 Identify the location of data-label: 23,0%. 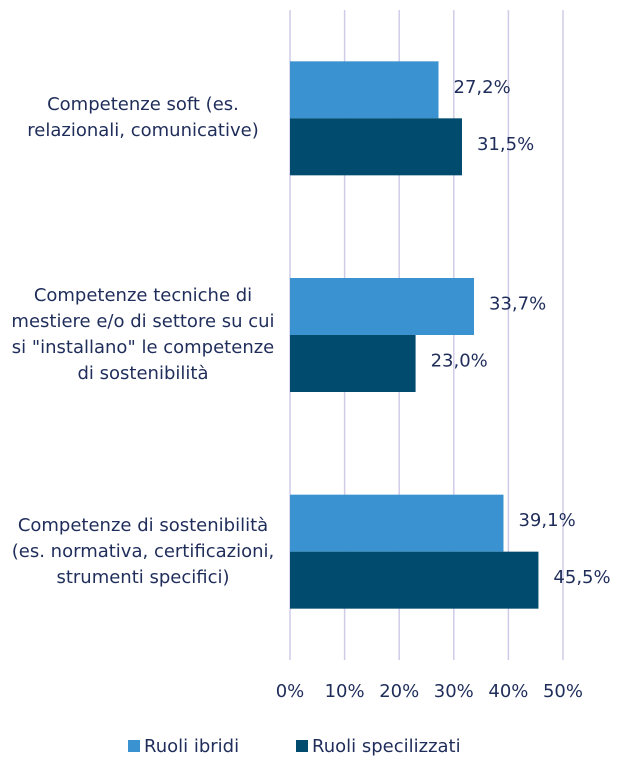
(459, 361).